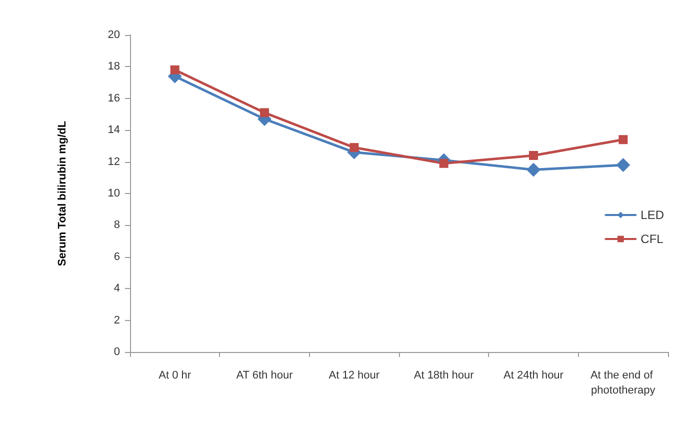 This screenshot has width=681, height=428. What do you see at coordinates (114, 130) in the screenshot?
I see `y-tick-label: 14` at bounding box center [114, 130].